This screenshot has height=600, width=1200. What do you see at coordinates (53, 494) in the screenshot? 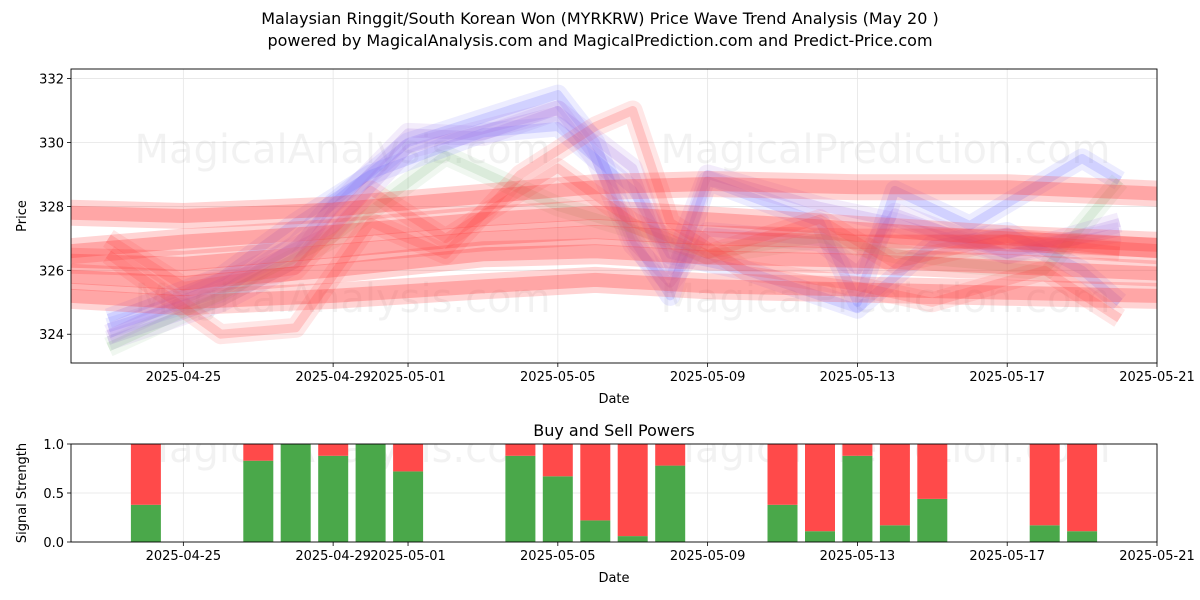
I see `y-tick-label: 0.5` at bounding box center [53, 494].